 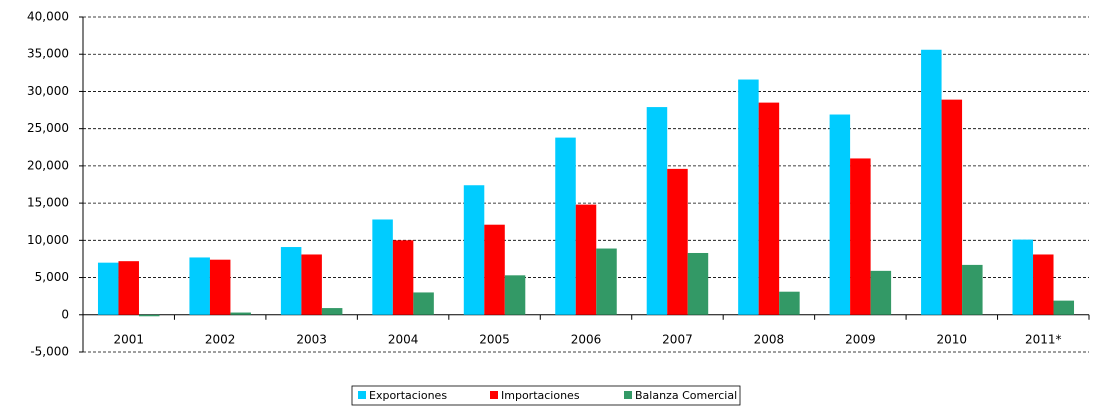 I want to click on y-tick-label: 10,000, so click(x=48, y=240).